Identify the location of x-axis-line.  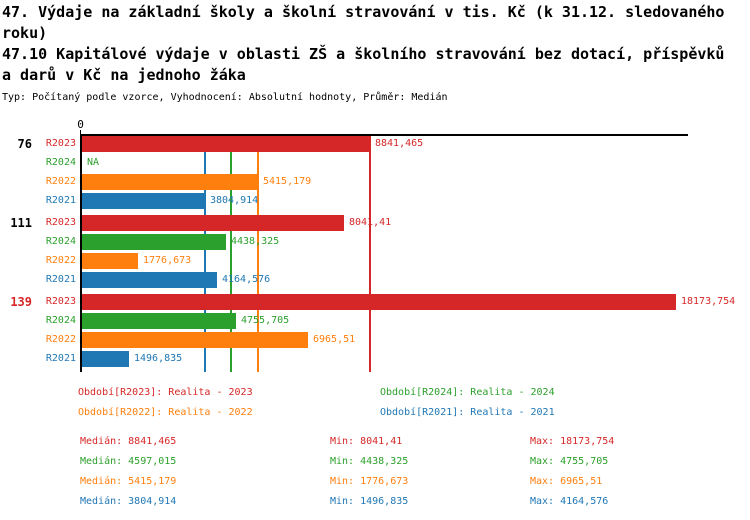
(384, 135).